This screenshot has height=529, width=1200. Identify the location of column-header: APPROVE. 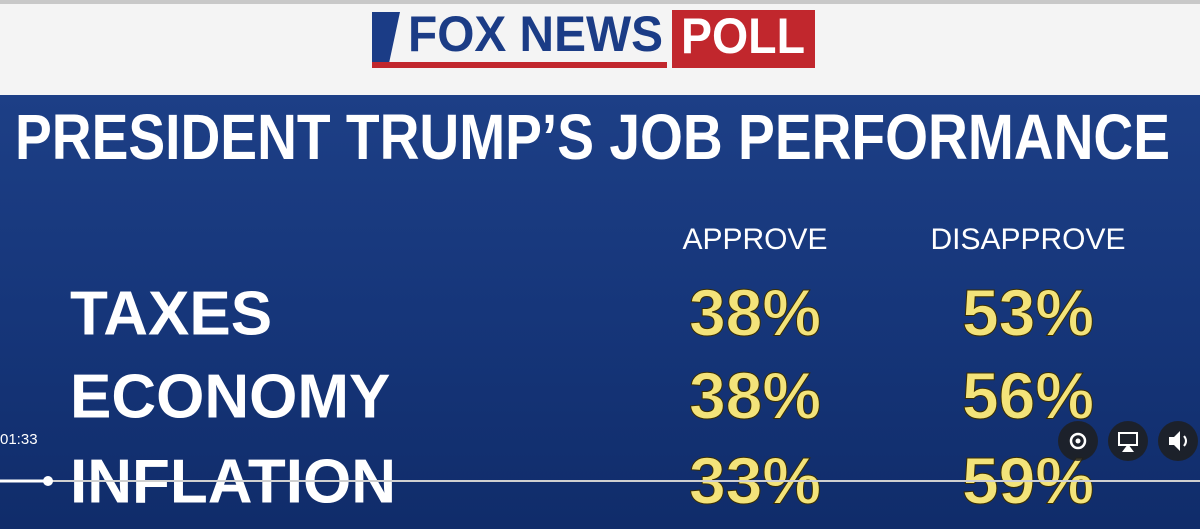
(754, 239).